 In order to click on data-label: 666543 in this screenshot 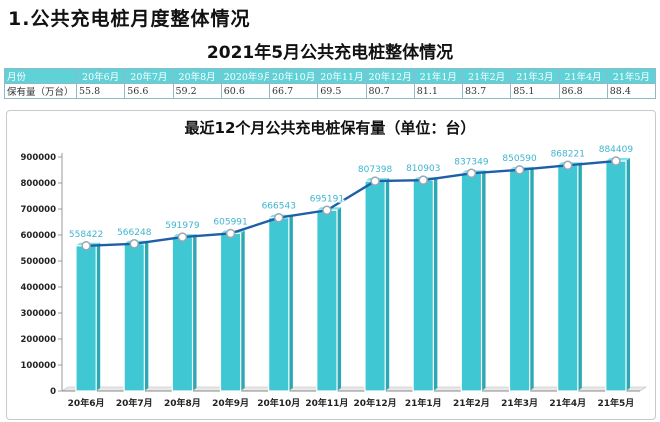, I will do `click(279, 207)`.